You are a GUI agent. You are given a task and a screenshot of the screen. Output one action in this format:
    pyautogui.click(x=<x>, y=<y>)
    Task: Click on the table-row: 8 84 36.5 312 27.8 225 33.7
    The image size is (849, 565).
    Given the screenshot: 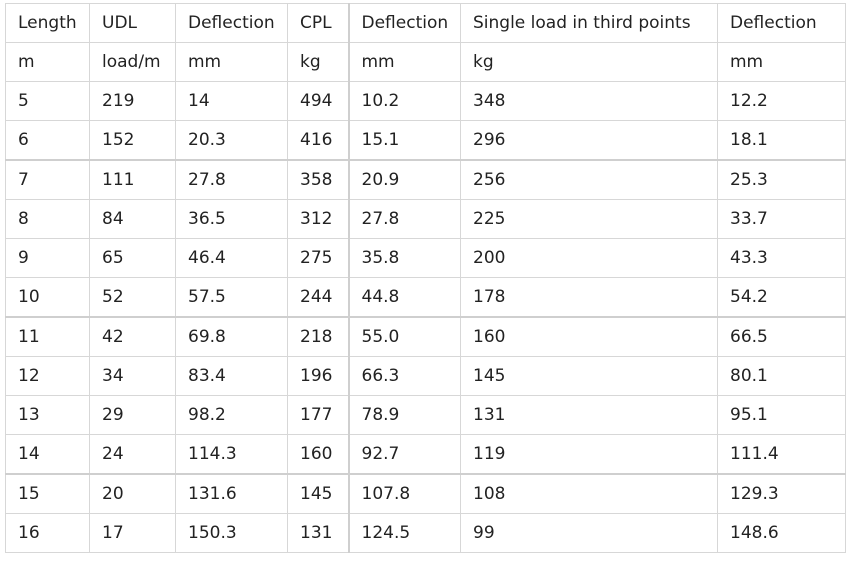 What is the action you would take?
    pyautogui.click(x=425, y=219)
    